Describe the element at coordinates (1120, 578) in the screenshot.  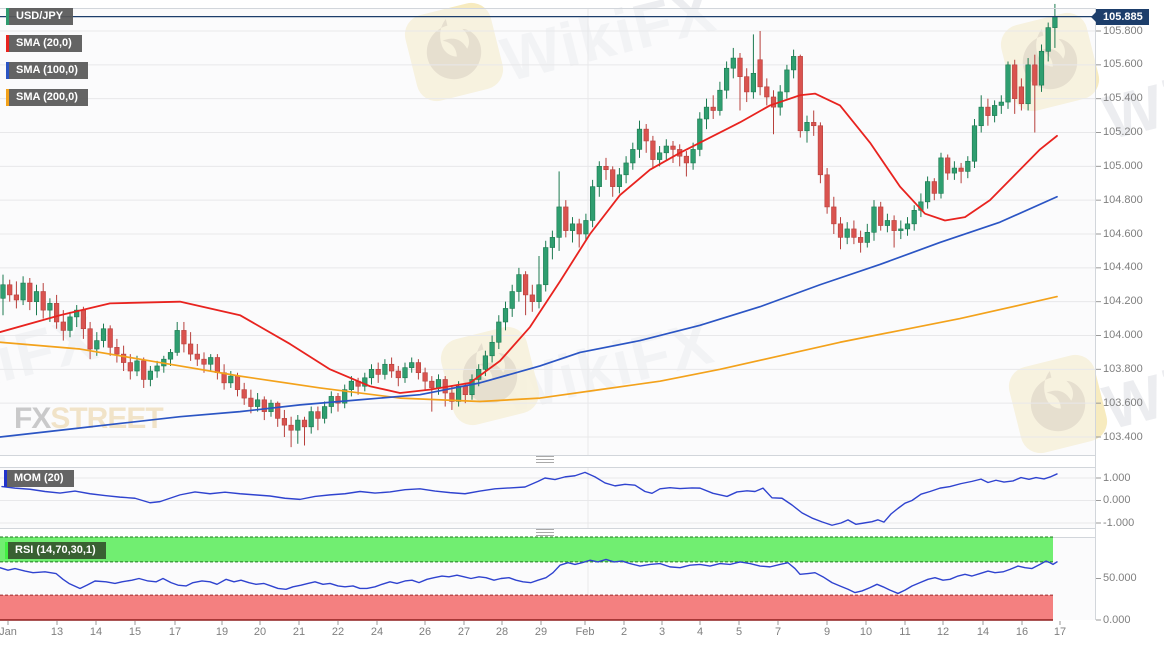
I see `rsi-tick-label: 50.000` at that location.